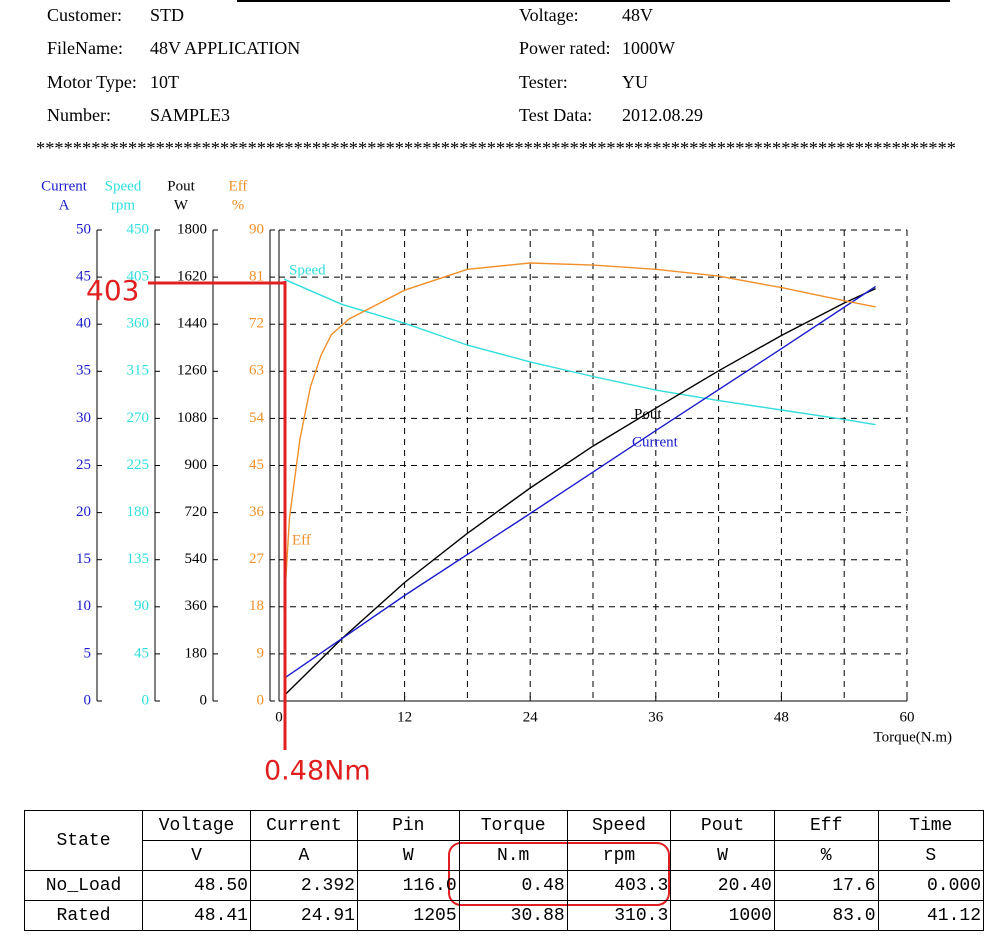  Describe the element at coordinates (722, 915) in the screenshot. I see `table-cell: 1000` at that location.